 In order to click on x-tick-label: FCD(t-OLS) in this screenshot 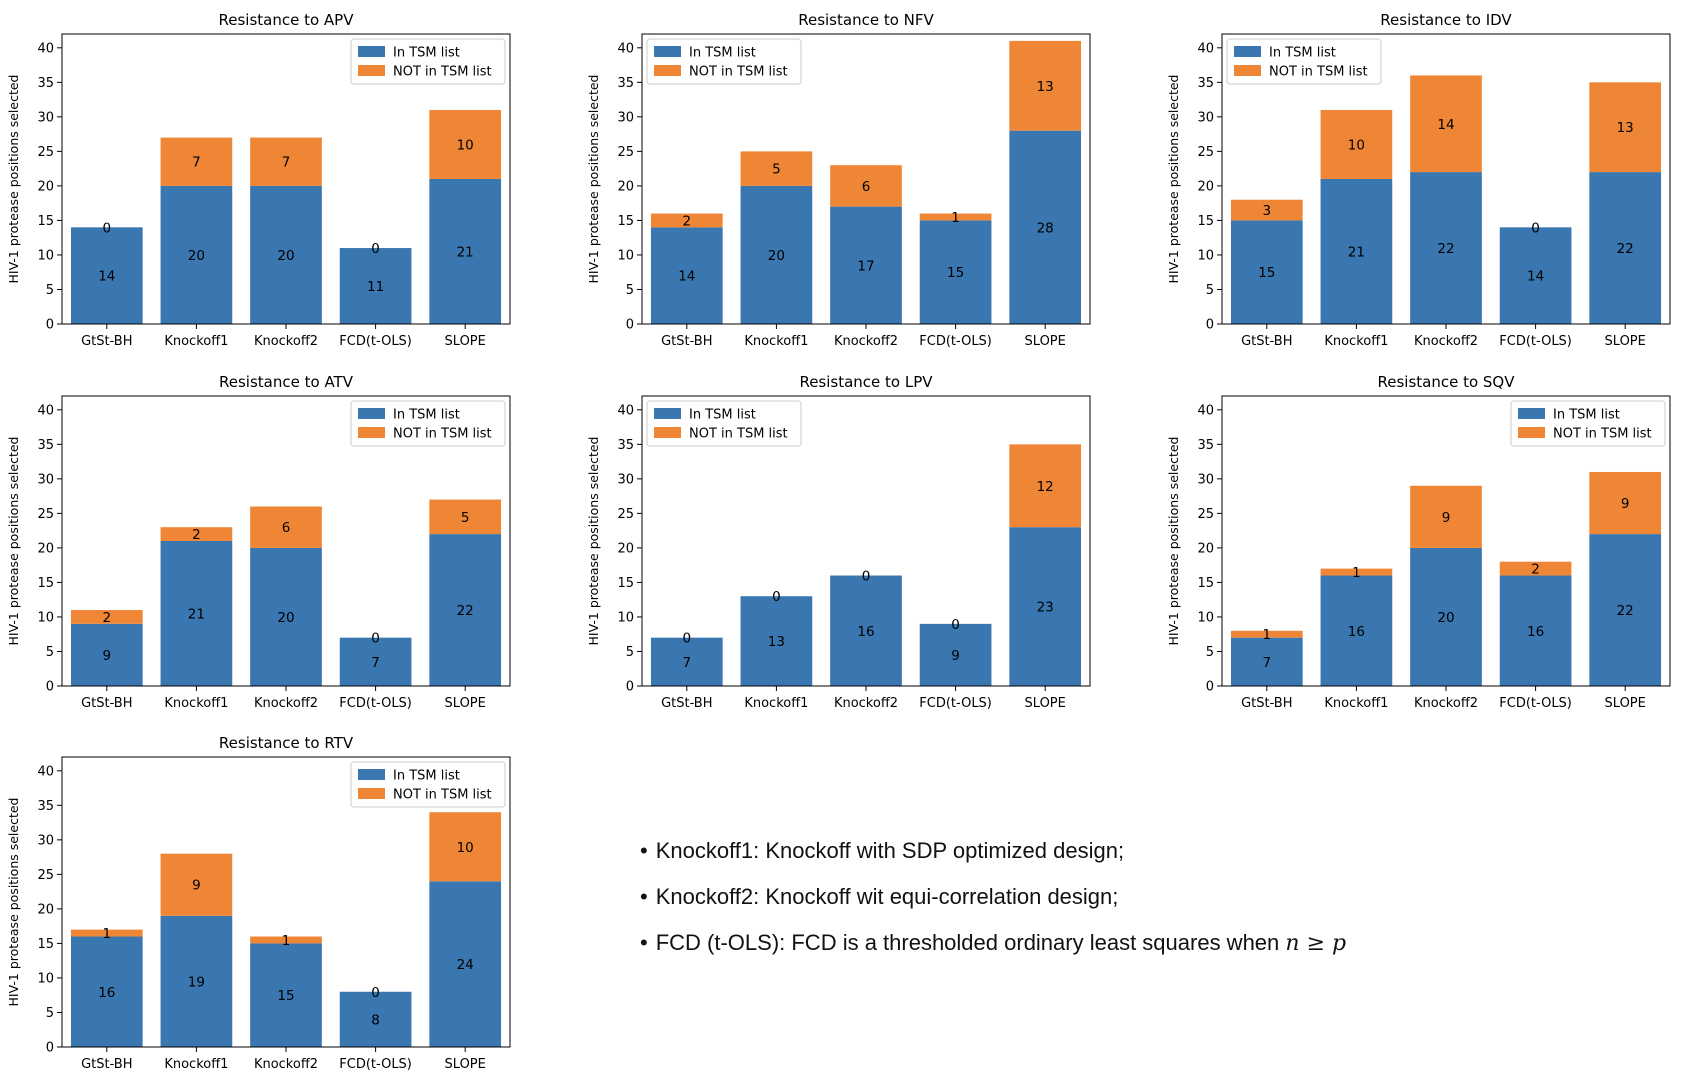, I will do `click(1535, 703)`.